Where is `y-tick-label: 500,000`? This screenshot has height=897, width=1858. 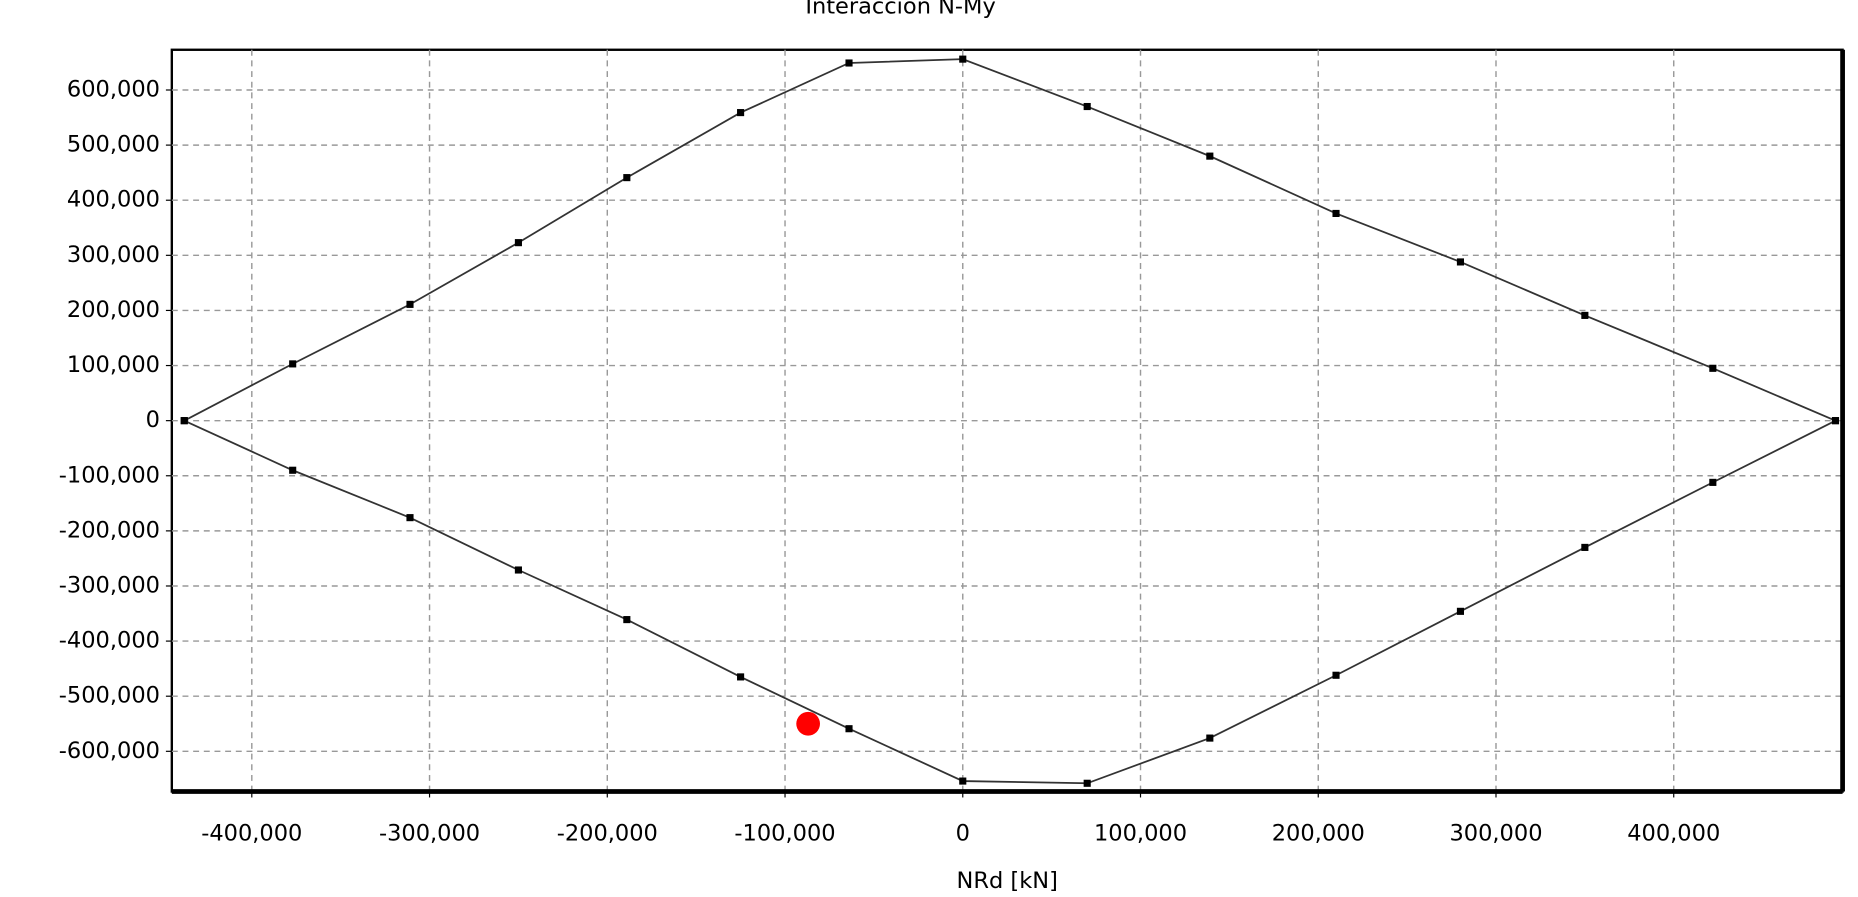 y-tick-label: 500,000 is located at coordinates (113, 145).